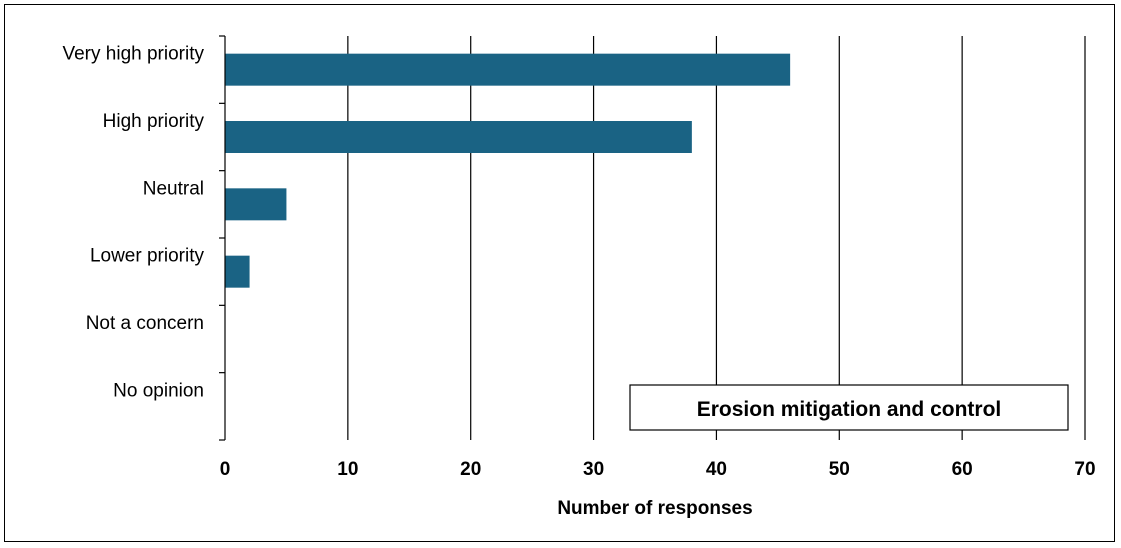 Image resolution: width=1121 pixels, height=548 pixels. I want to click on y-category-label: Lower priority, so click(147, 256).